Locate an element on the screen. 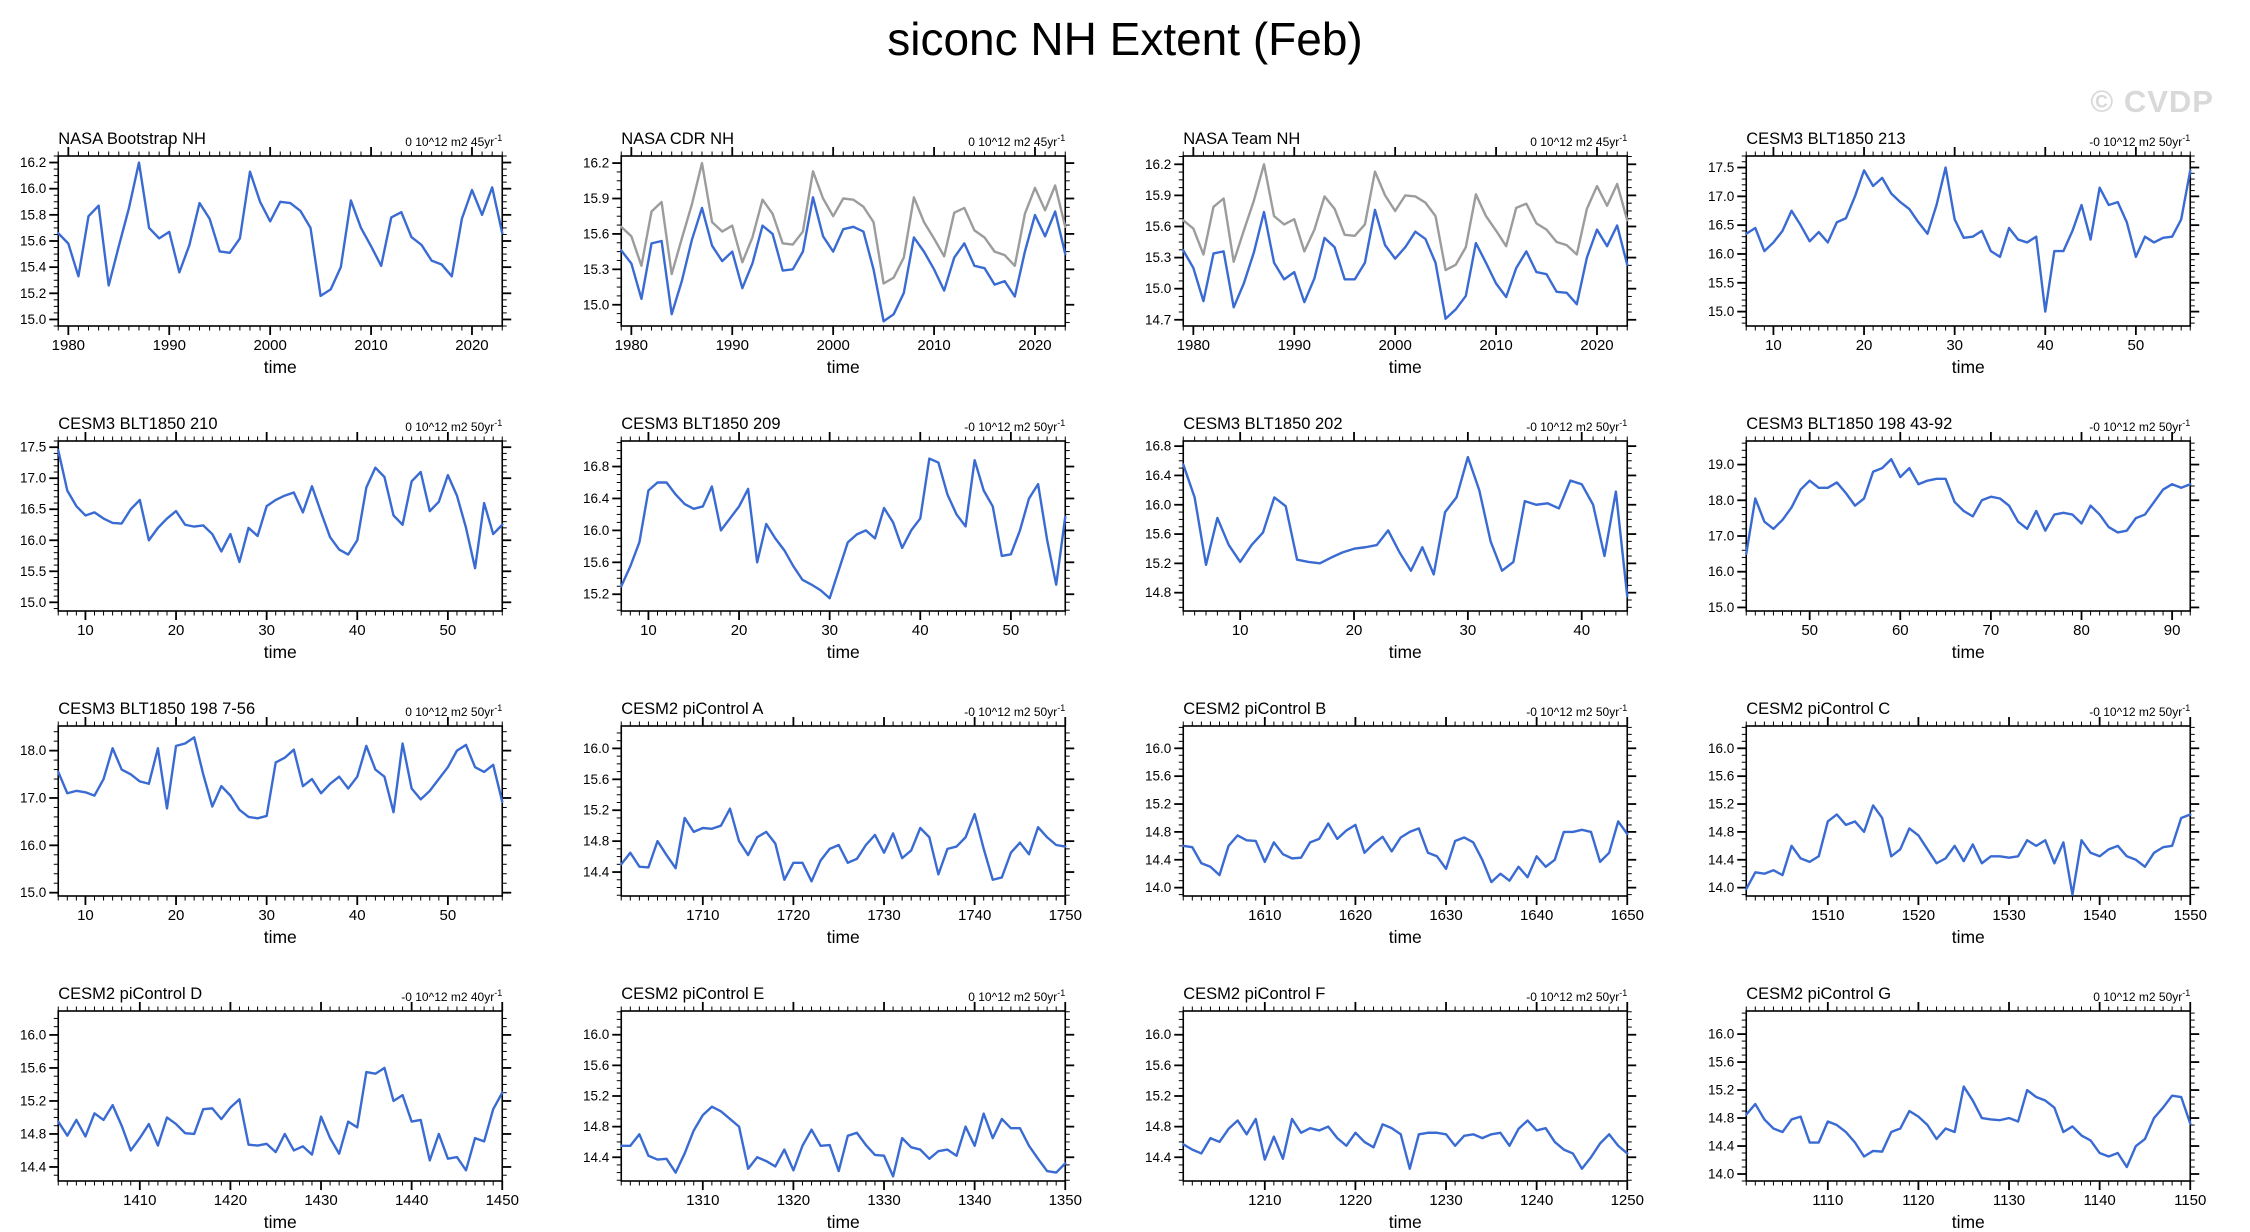 The width and height of the screenshot is (2250, 1232). y-tick-label: 15.3 is located at coordinates (1158, 257).